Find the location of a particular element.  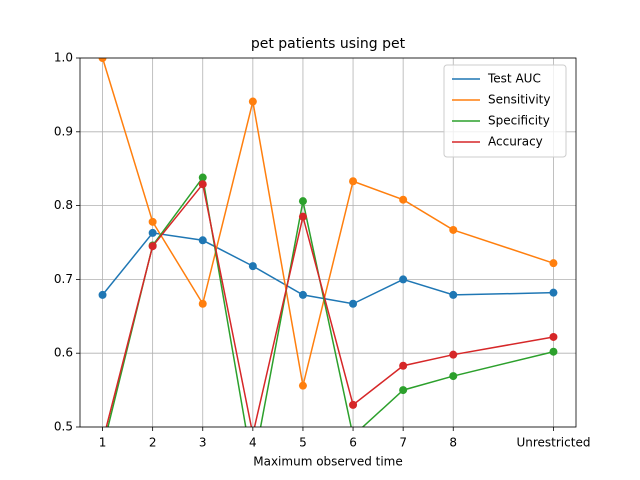

legend-box is located at coordinates (505, 111).